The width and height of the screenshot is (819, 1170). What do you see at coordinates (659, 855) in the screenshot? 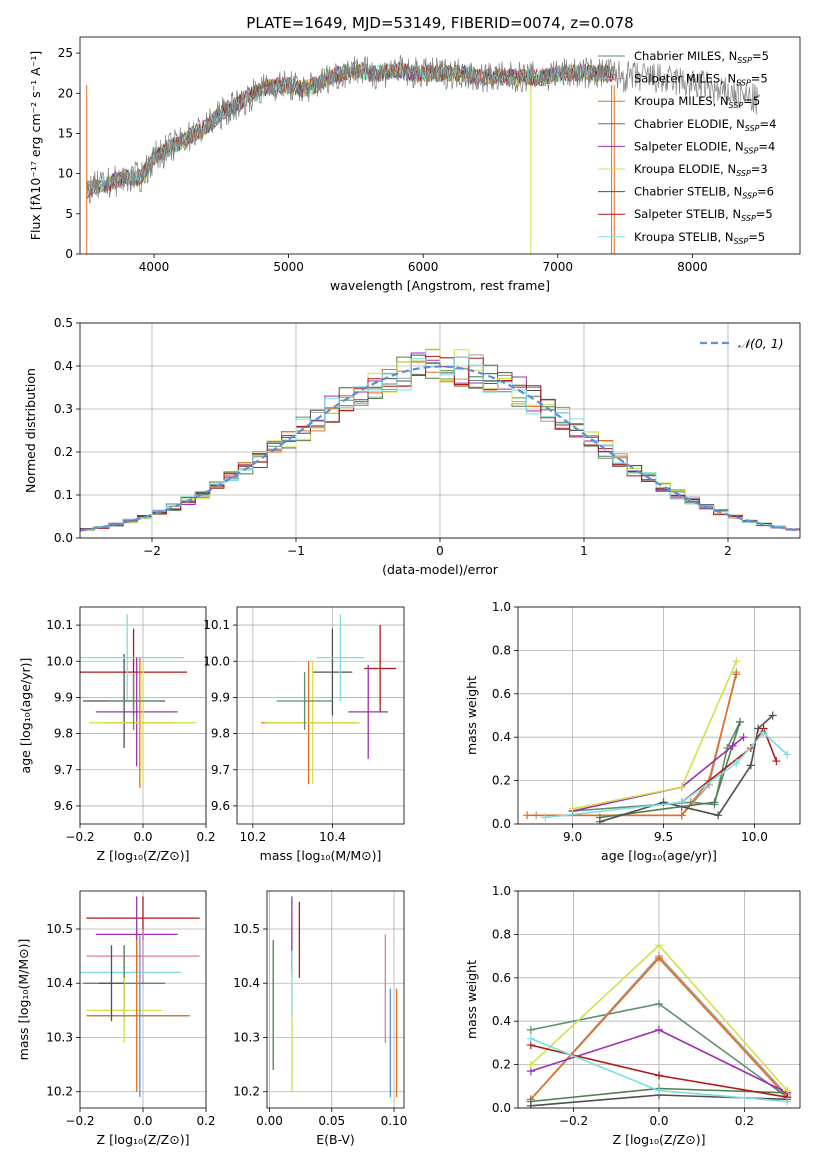
I see `x-axis-label: age [log₁₀(age/yr)]` at bounding box center [659, 855].